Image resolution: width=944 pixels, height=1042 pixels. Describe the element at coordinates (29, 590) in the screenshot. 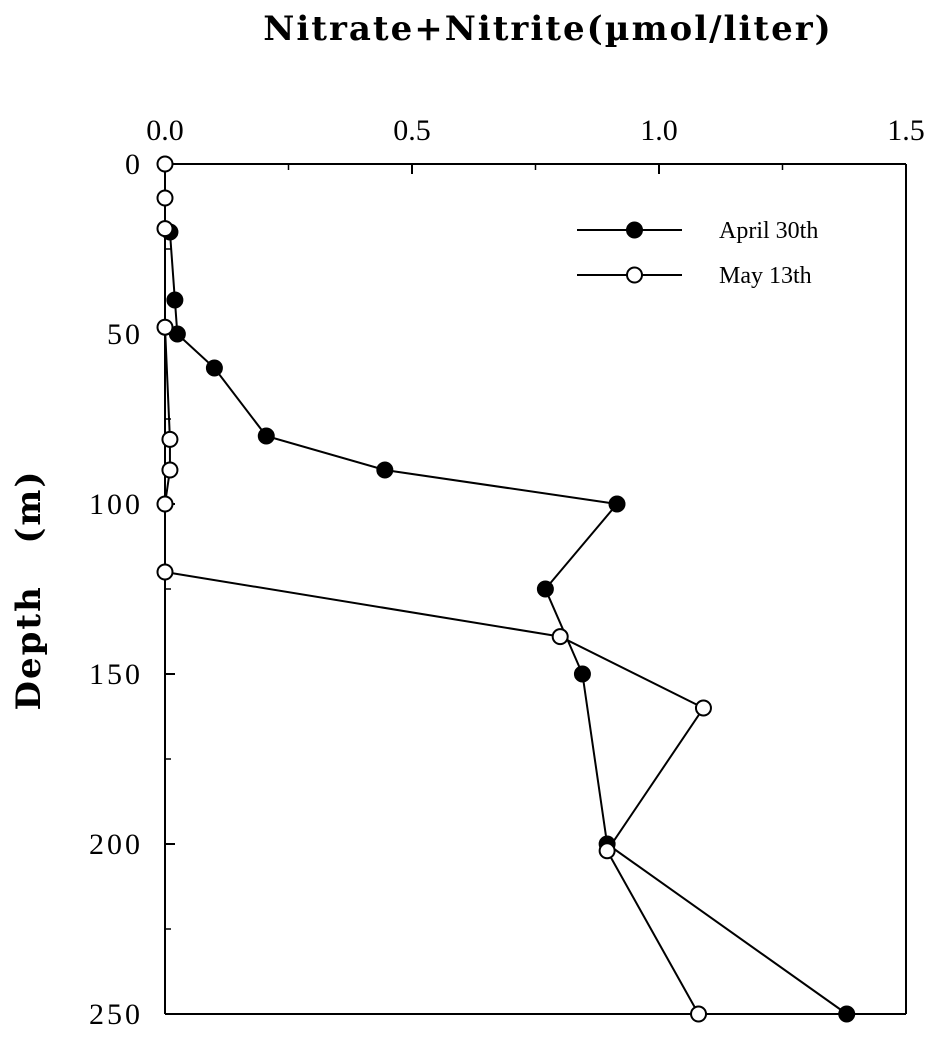

I see `y-axis-label: Depth (m)` at that location.